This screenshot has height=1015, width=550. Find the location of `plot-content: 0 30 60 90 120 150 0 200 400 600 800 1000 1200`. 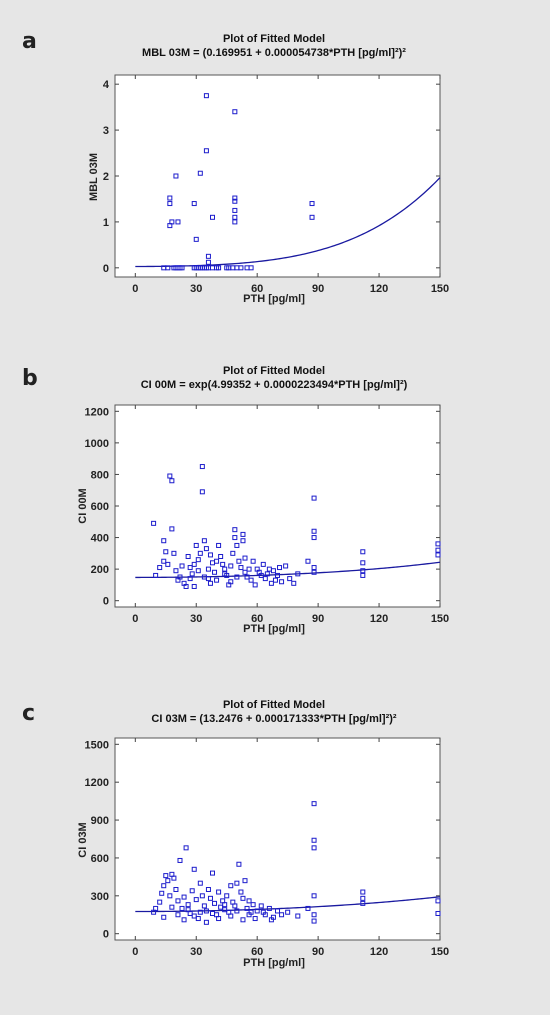

plot-content: 0 30 60 90 120 150 0 200 400 600 800 1000 1200 is located at coordinates (267, 515).